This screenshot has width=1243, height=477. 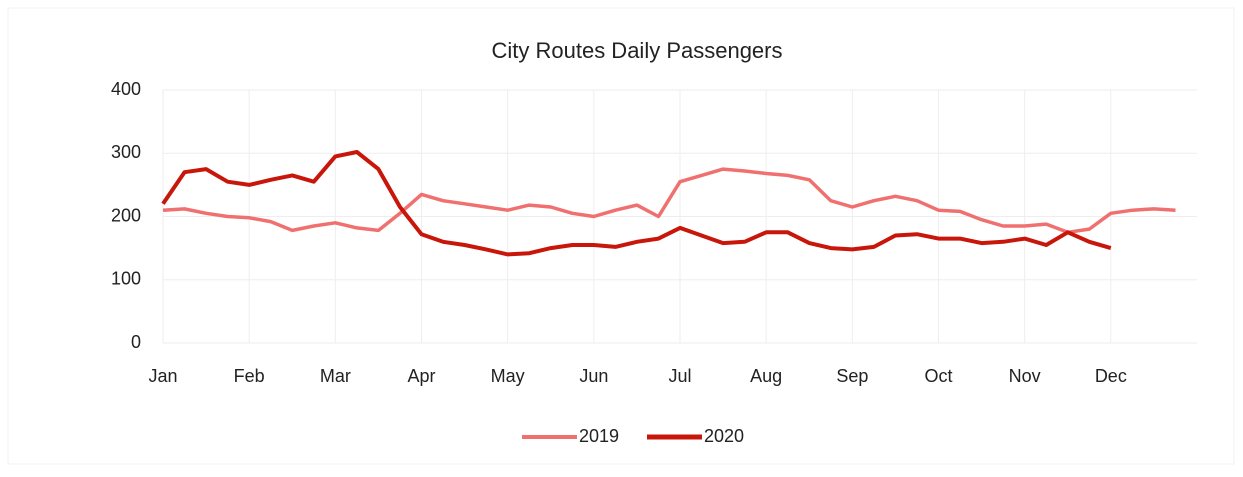 I want to click on x-tick-label: May, so click(x=508, y=376).